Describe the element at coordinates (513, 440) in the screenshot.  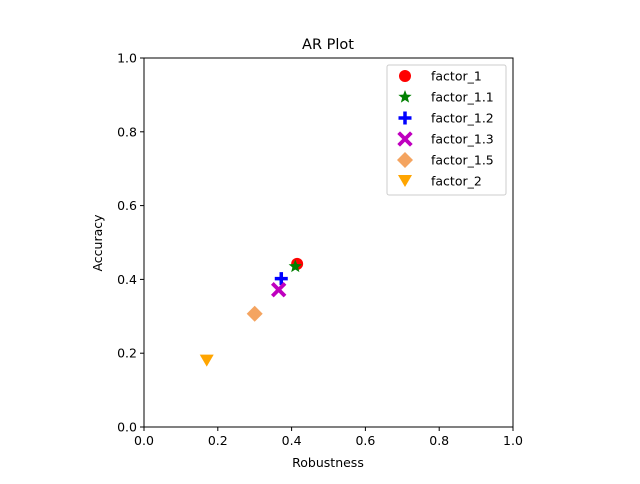
I see `x-tick-label: 1.0` at that location.